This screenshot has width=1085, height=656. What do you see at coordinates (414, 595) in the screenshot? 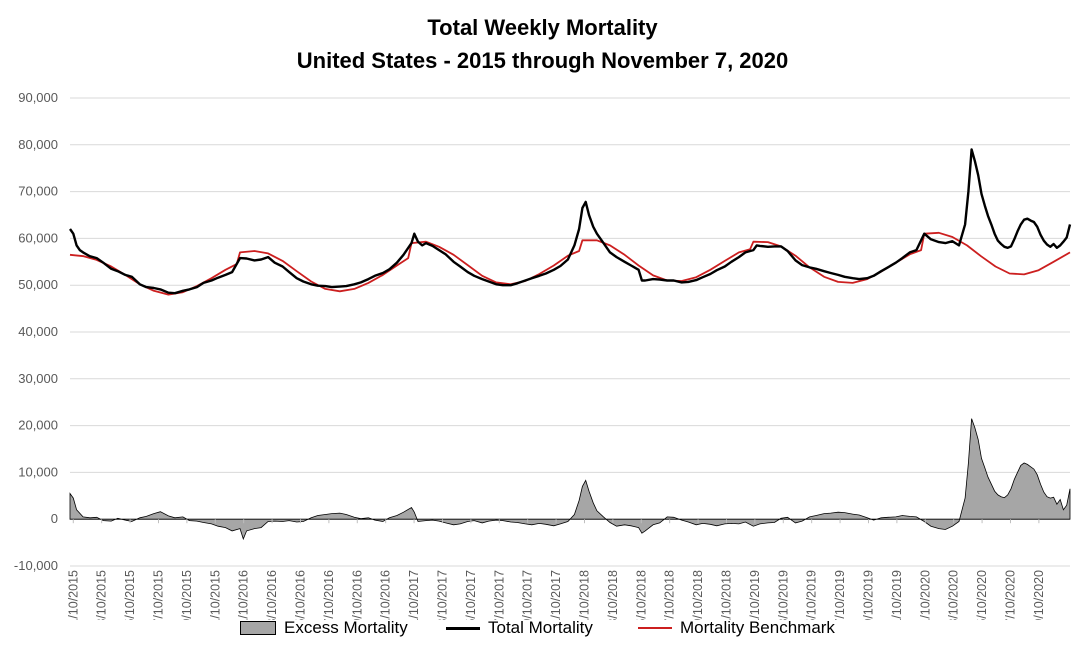
I see `x-tick-label: 1/10/2017` at bounding box center [414, 595].